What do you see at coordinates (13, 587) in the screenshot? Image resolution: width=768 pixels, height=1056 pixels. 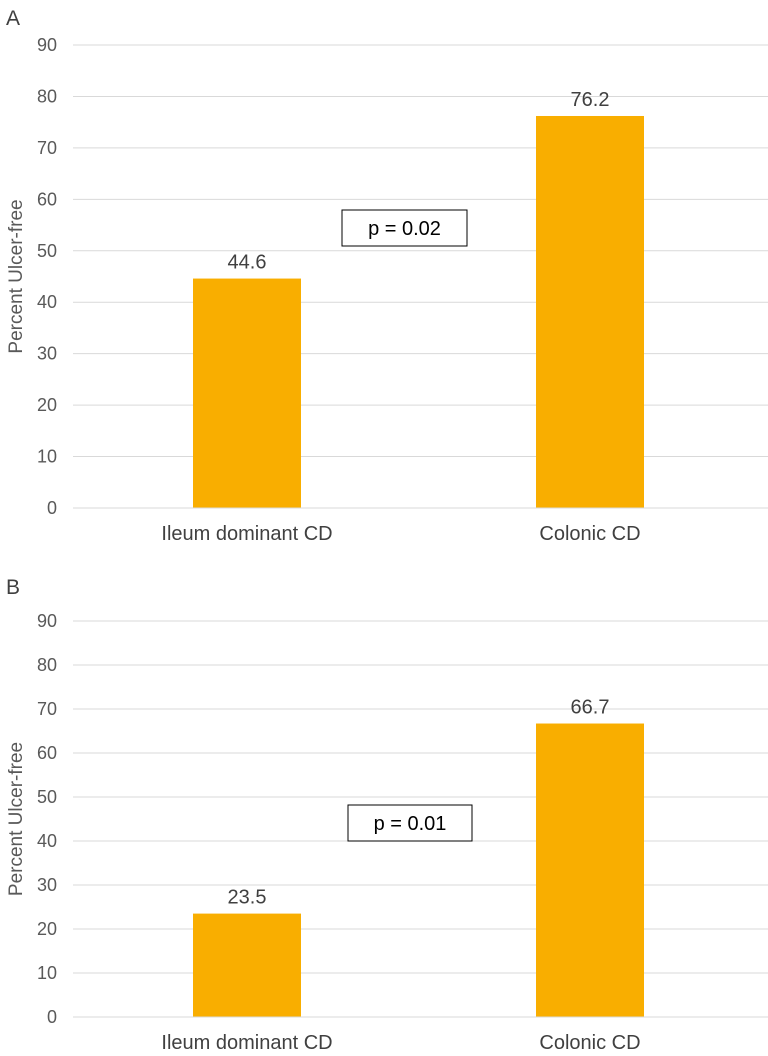 I see `panel-label: B` at bounding box center [13, 587].